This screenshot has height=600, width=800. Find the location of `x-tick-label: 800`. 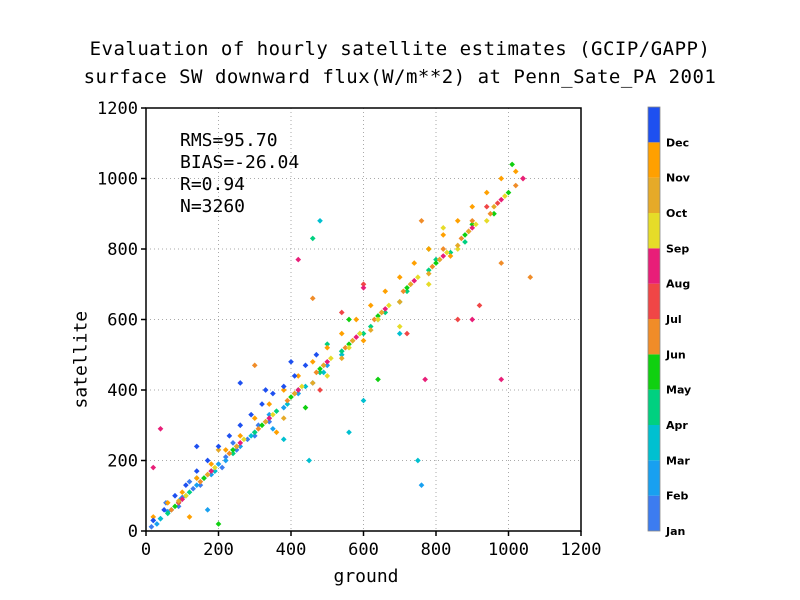

x-tick-label: 800 is located at coordinates (436, 550).